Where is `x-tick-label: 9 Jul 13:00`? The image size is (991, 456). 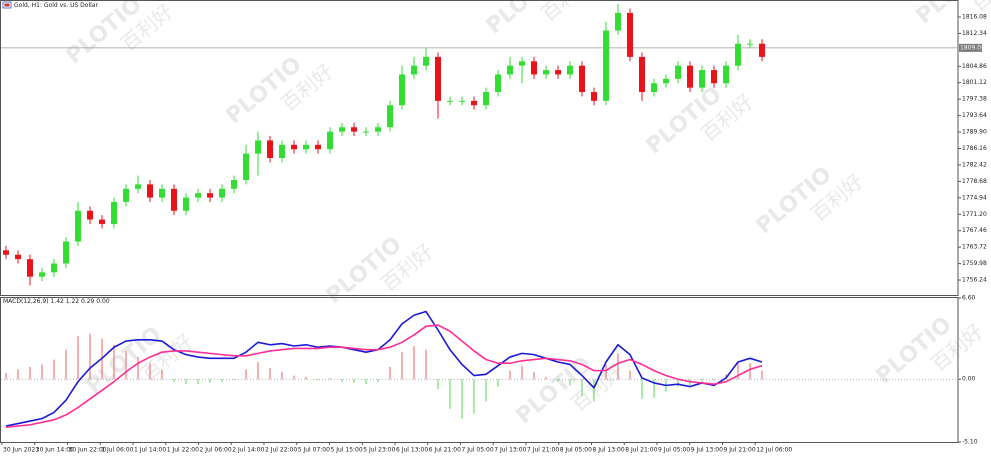 x-tick-label: 9 Jul 13:00 is located at coordinates (707, 450).